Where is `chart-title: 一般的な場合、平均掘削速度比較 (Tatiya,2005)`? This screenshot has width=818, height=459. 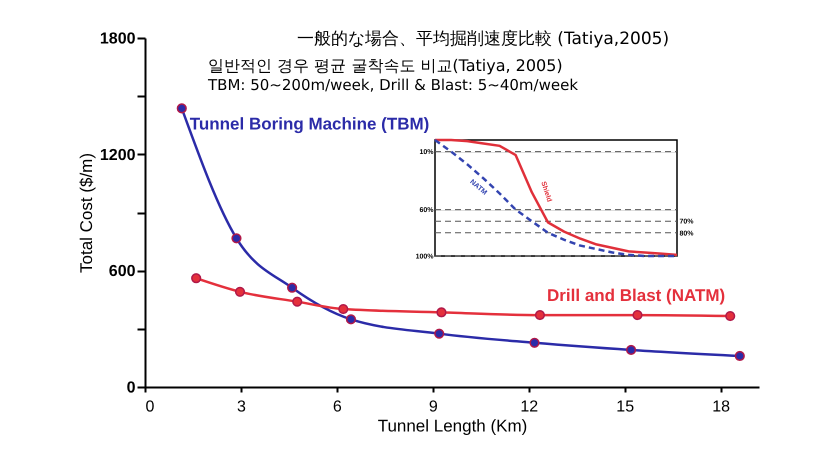 chart-title: 一般的な場合、平均掘削速度比較 (Tatiya,2005) is located at coordinates (483, 39).